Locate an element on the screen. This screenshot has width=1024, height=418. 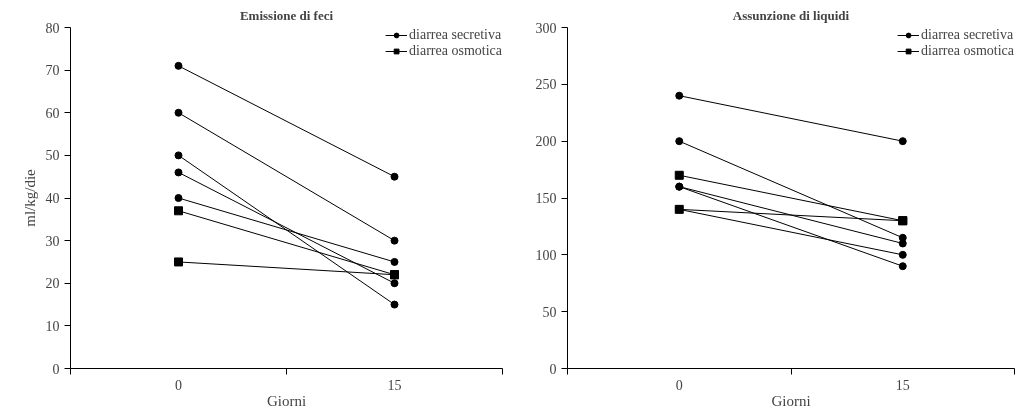
y-tick-label: 80 is located at coordinates (52, 28).